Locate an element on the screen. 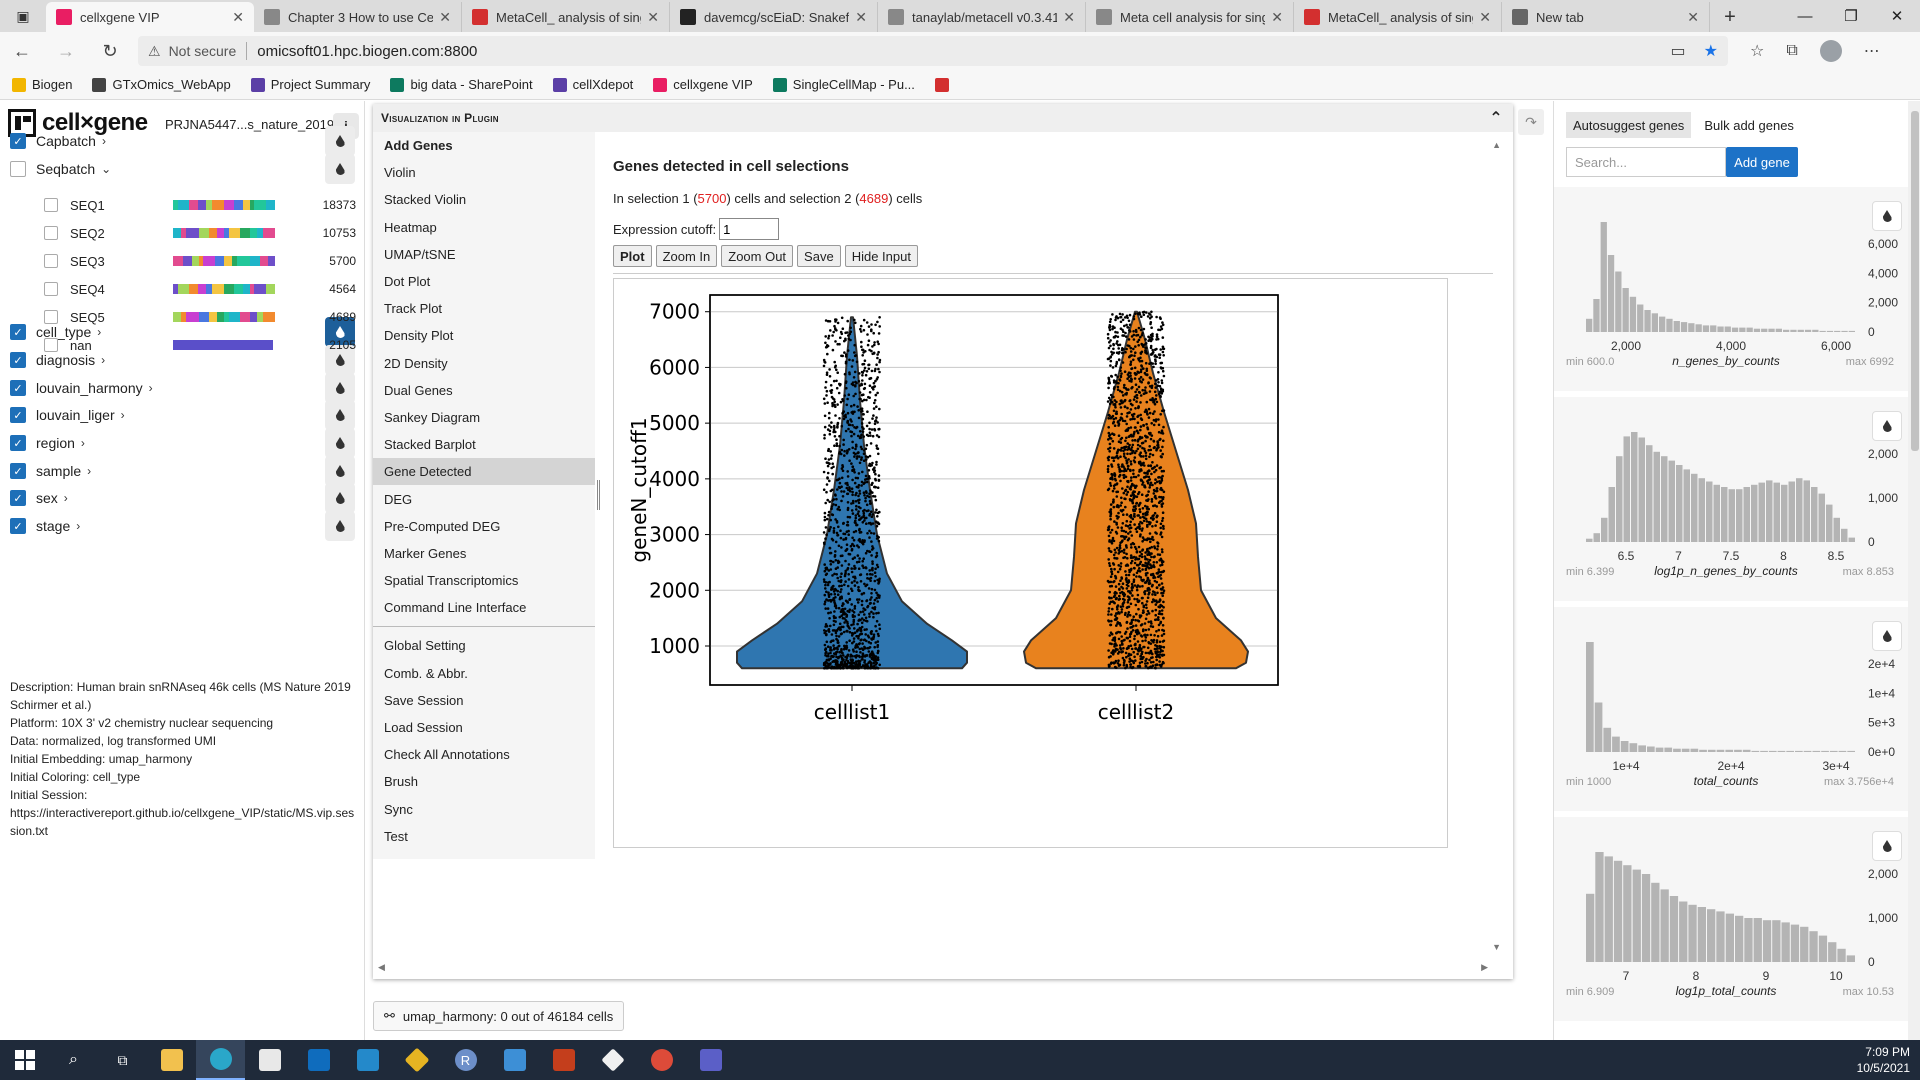 The height and width of the screenshot is (1080, 1920). plugin-menu-item: DEG is located at coordinates (398, 499).